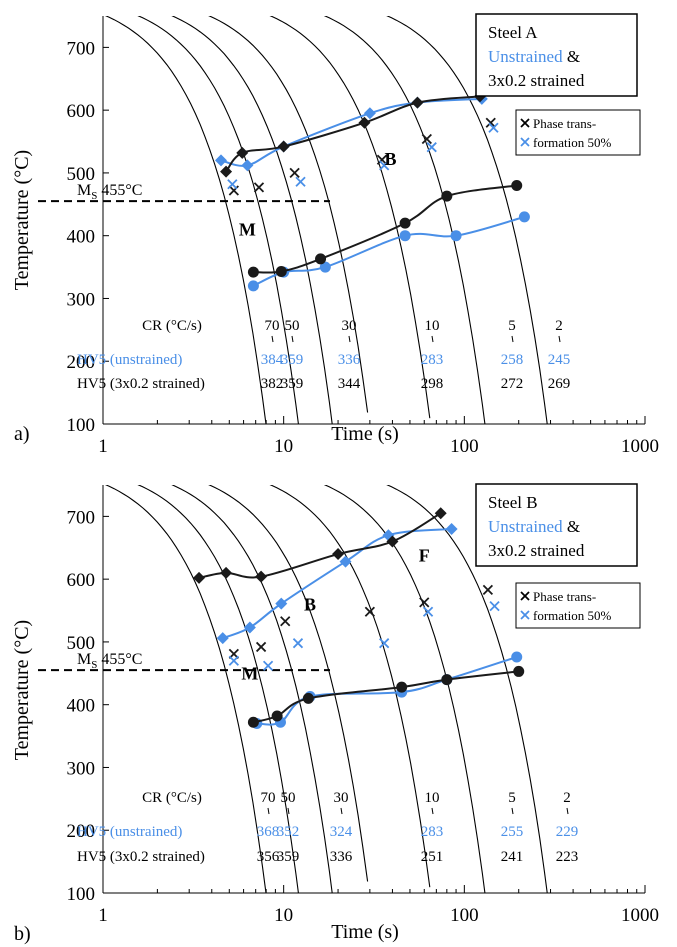  Describe the element at coordinates (272, 326) in the screenshot. I see `cr-value: 70` at that location.